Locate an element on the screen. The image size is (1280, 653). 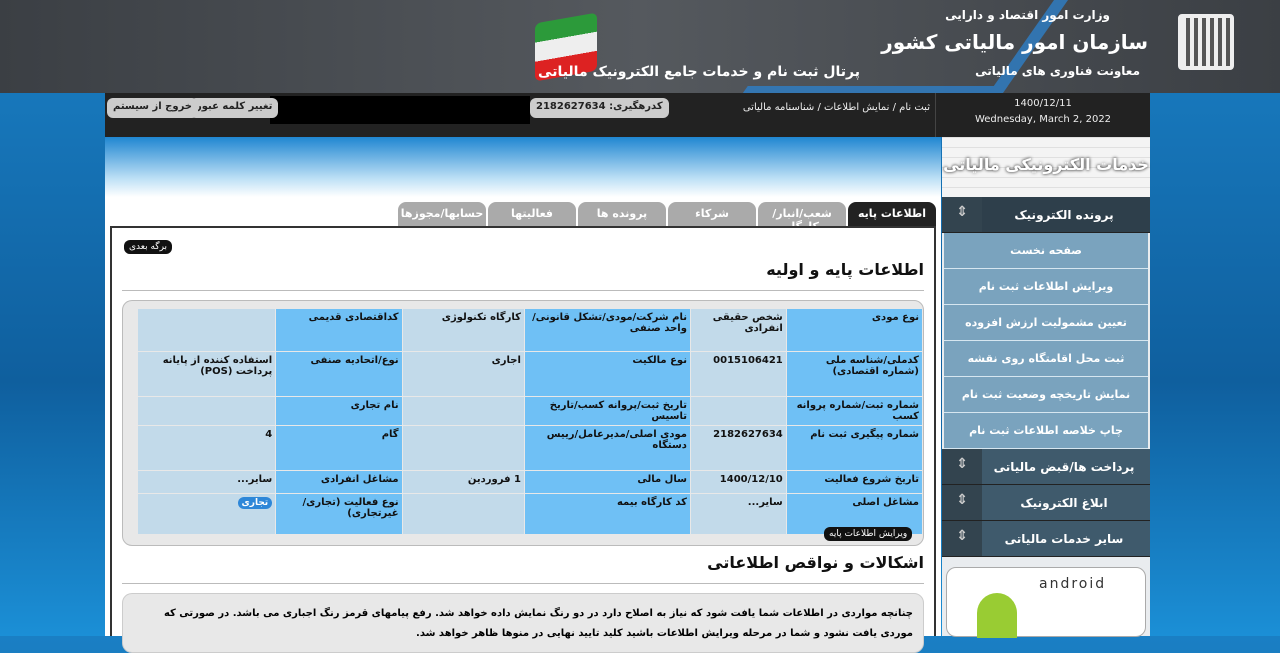
sidebar-item: نمایش تاریخچه وضعیت ثبت نام is located at coordinates (1046, 395).